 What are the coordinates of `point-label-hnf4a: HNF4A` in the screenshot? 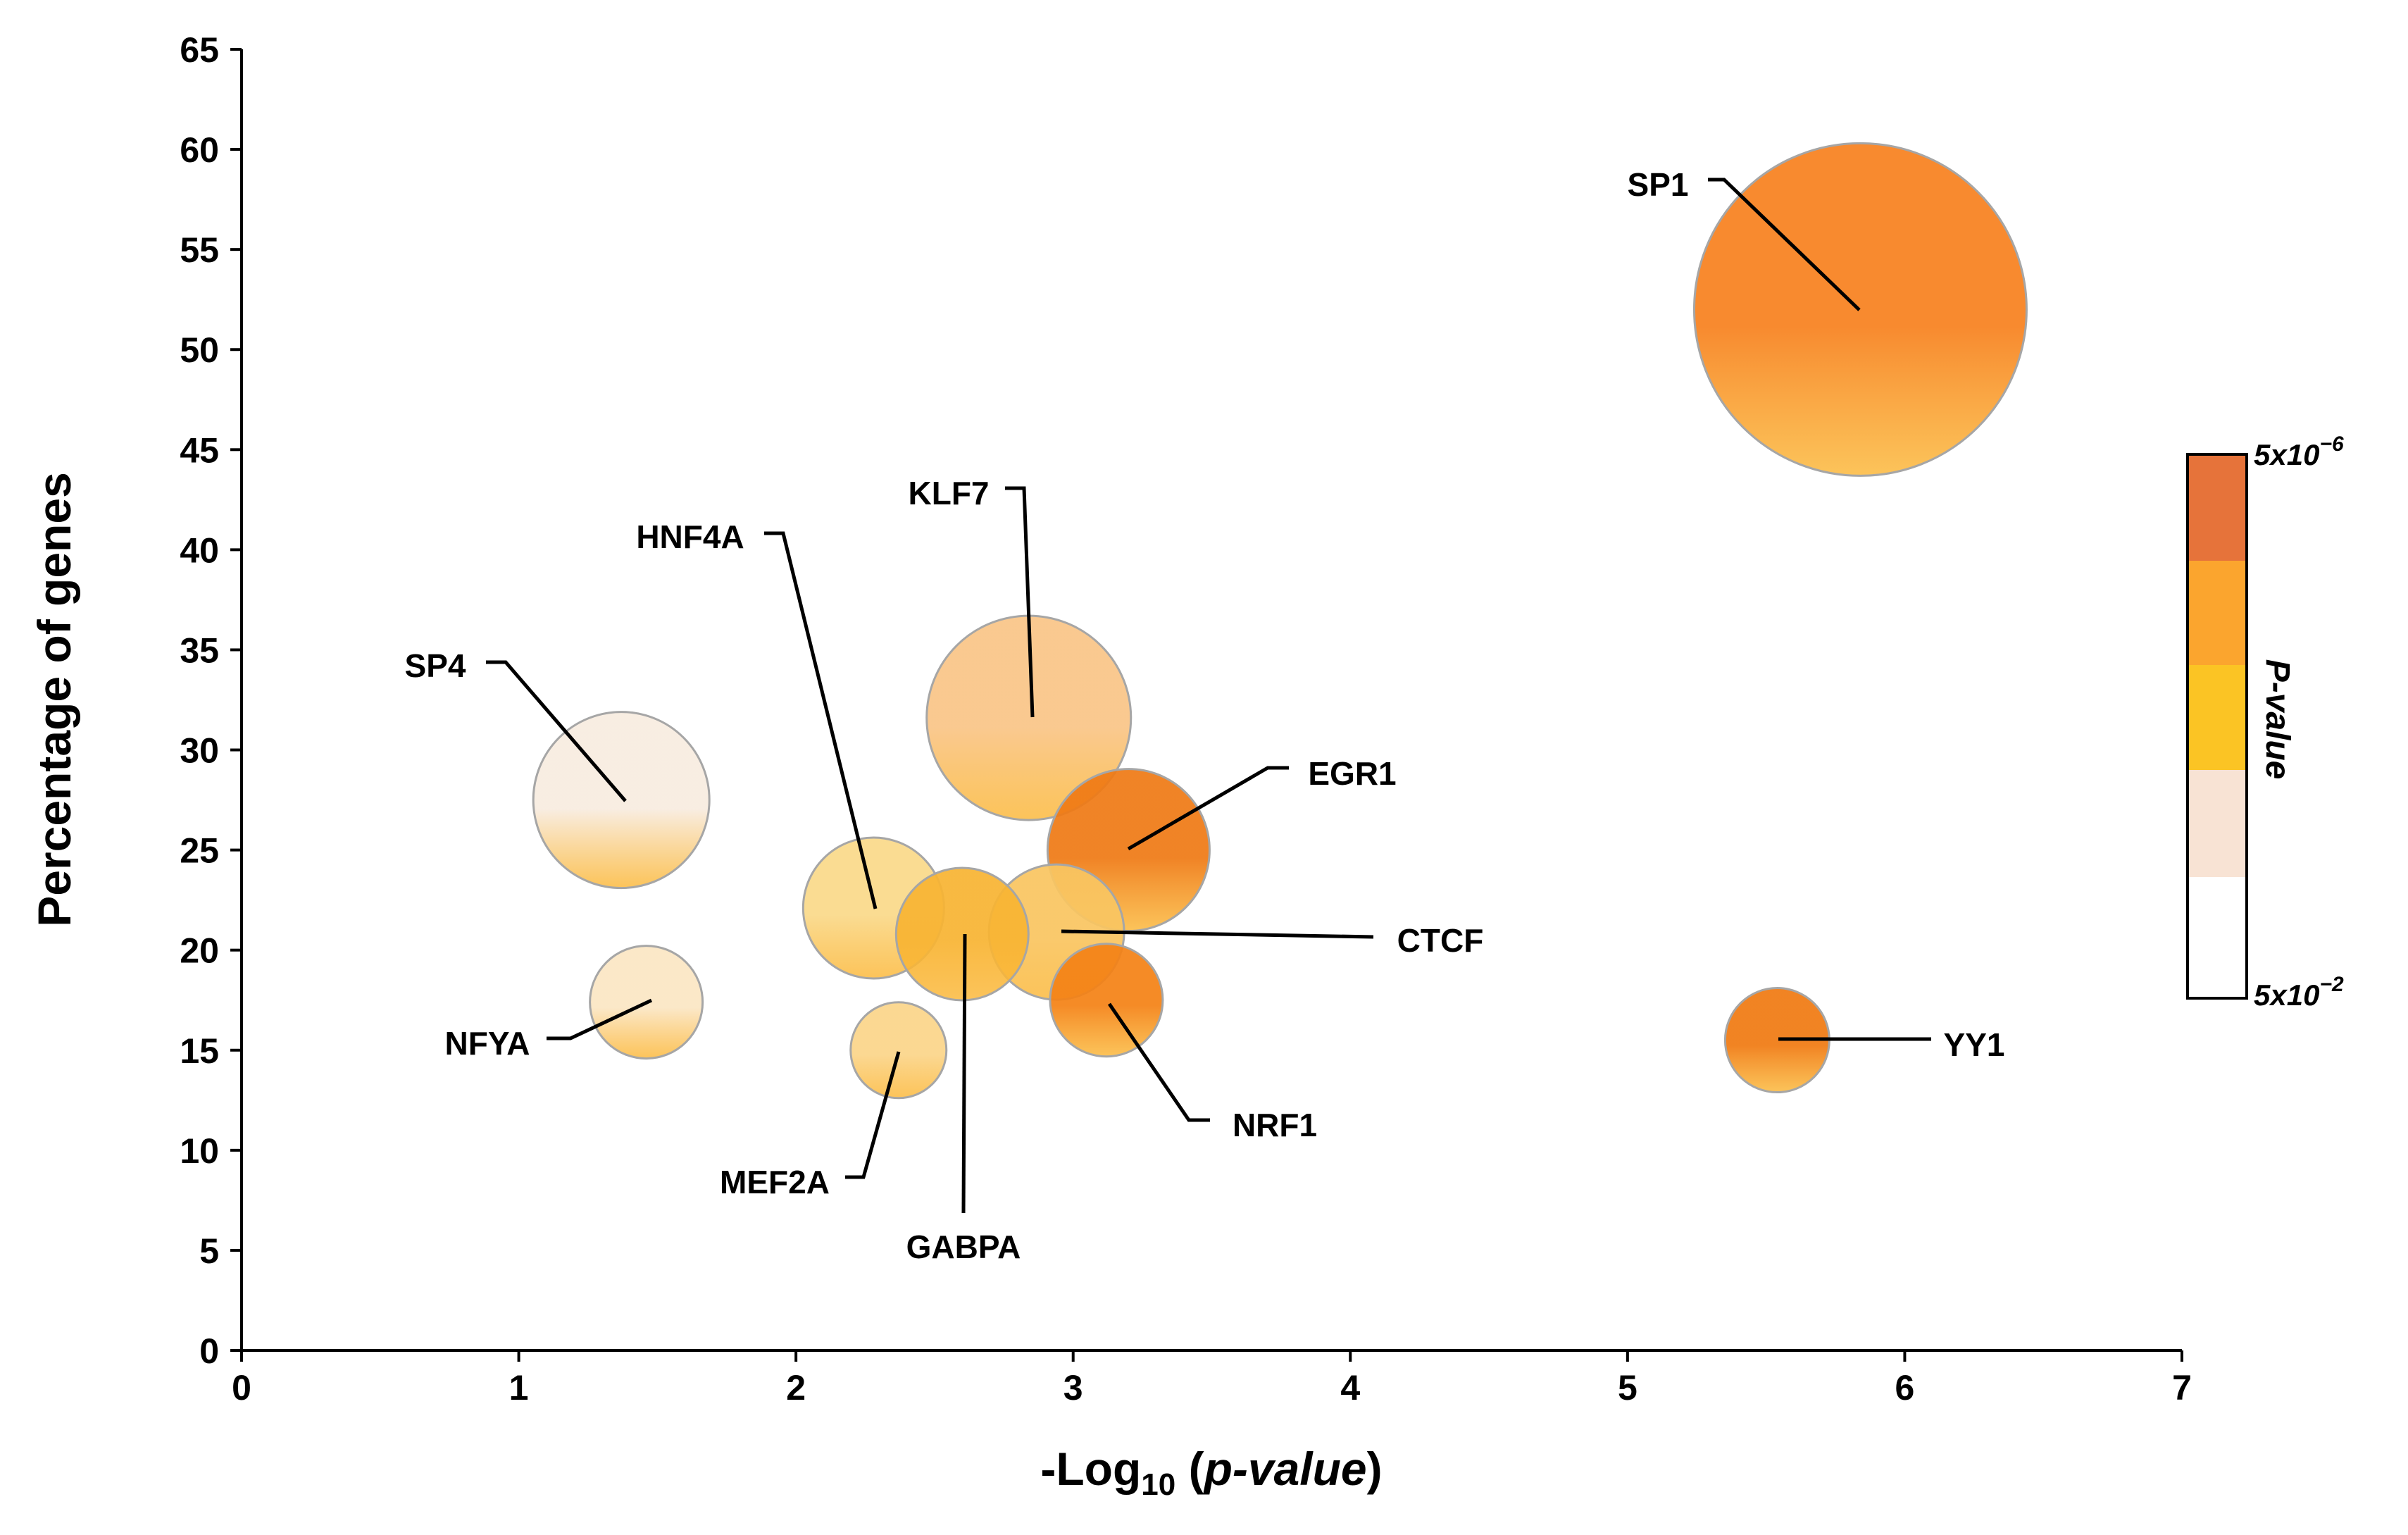 It's located at (690, 536).